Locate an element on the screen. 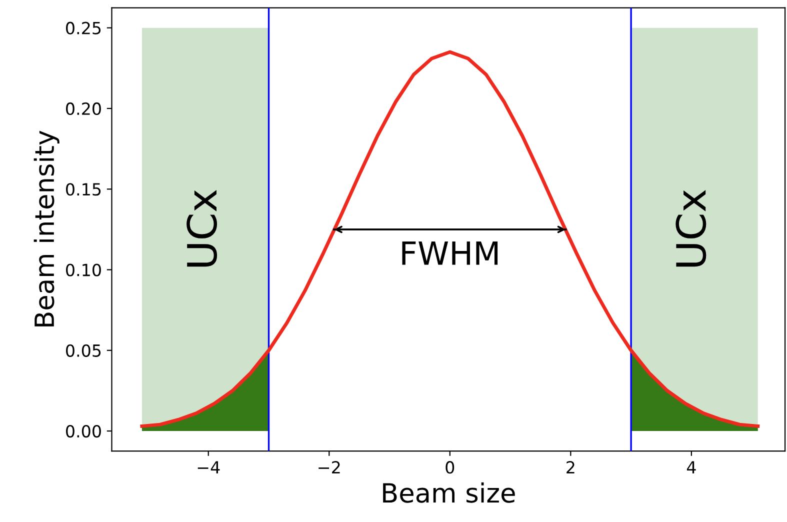 The image size is (787, 522). x-tick-label: −4 is located at coordinates (209, 467).